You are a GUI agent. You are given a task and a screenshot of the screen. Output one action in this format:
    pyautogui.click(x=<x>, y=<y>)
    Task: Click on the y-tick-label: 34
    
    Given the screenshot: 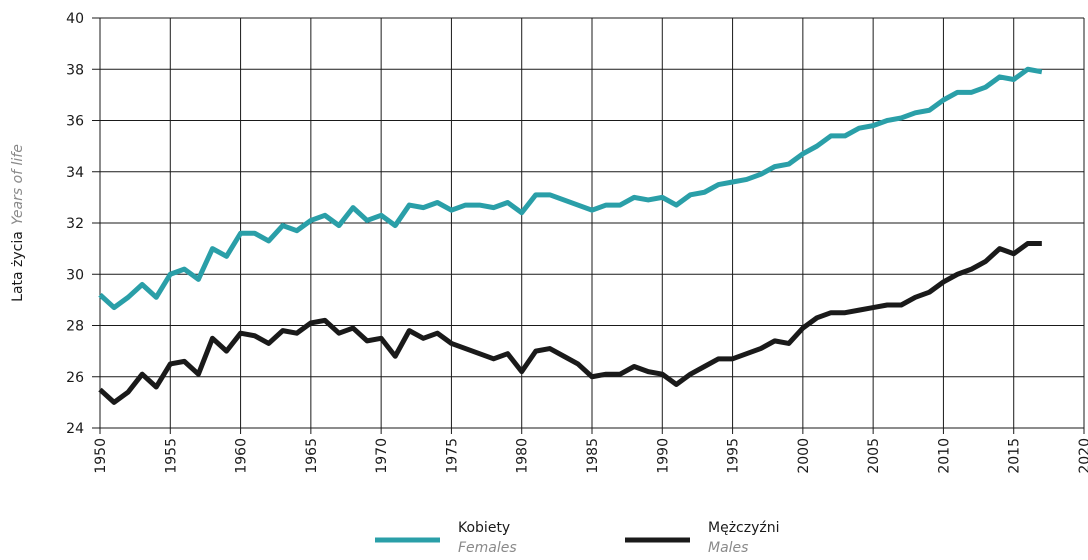 What is the action you would take?
    pyautogui.click(x=75, y=173)
    